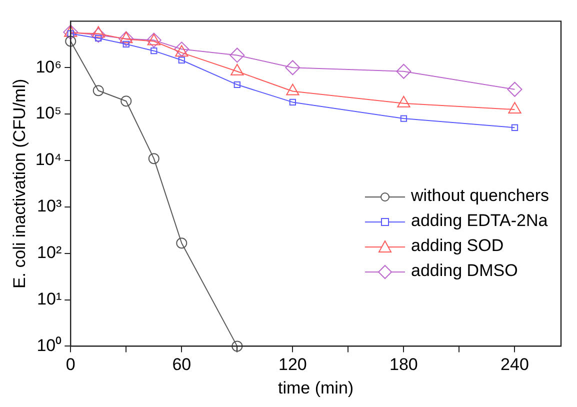 The image size is (577, 407). What do you see at coordinates (182, 364) in the screenshot?
I see `x-tick-label: 60` at bounding box center [182, 364].